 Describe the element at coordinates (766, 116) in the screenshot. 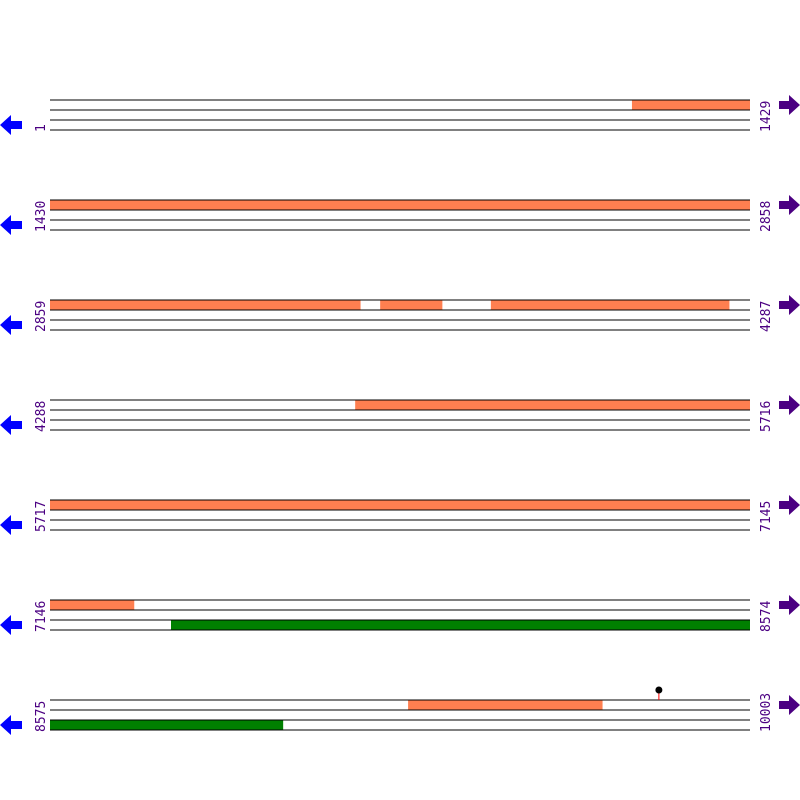

I see `row-end-label: 1429` at that location.